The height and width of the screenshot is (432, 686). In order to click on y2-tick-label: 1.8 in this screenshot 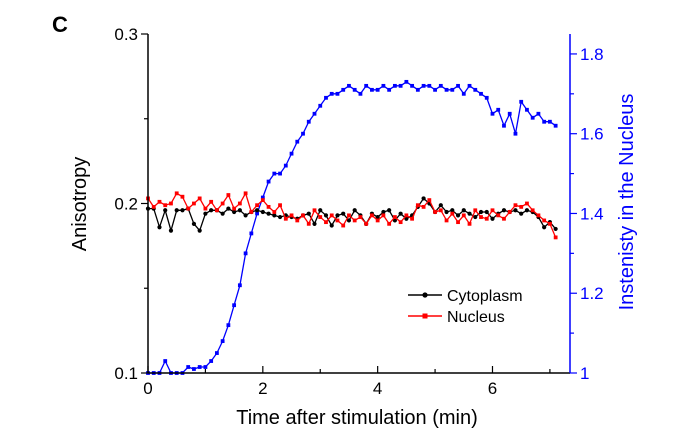, I will do `click(592, 54)`.